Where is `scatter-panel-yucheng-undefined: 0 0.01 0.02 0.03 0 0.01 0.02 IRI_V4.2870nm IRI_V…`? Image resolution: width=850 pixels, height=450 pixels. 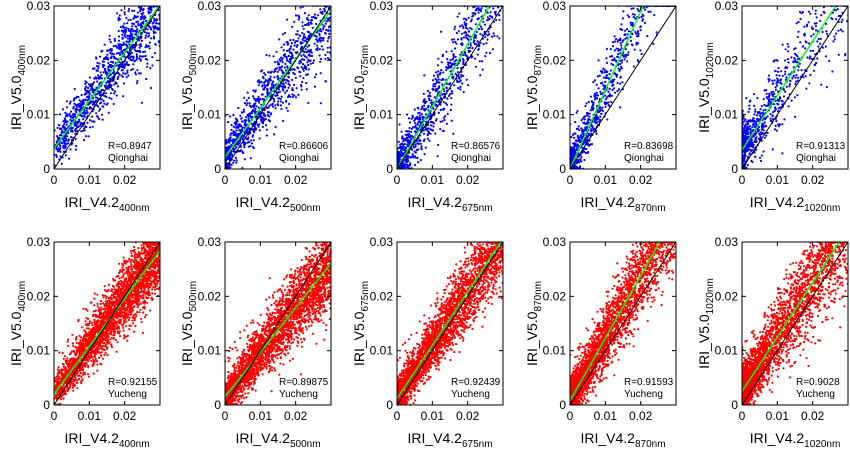 scatter-panel-yucheng-undefined: 0 0.01 0.02 0.03 0 0.01 0.02 IRI_V4.2870nm IRI_V… is located at coordinates (600, 342).